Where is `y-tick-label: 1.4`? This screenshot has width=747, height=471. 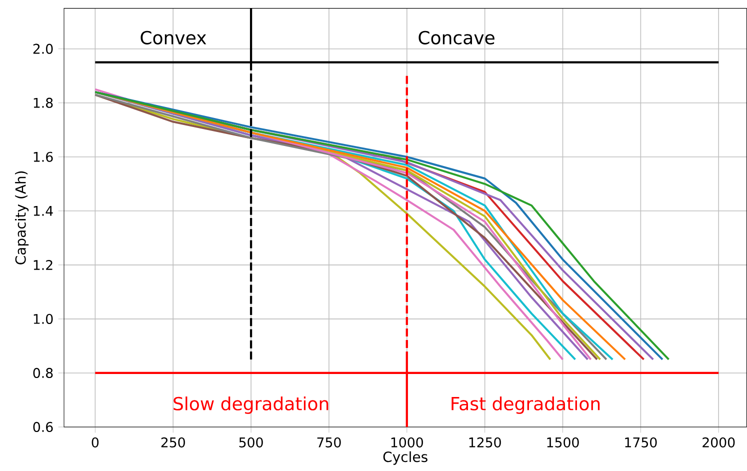
y-tick-label: 1.4 is located at coordinates (43, 211).